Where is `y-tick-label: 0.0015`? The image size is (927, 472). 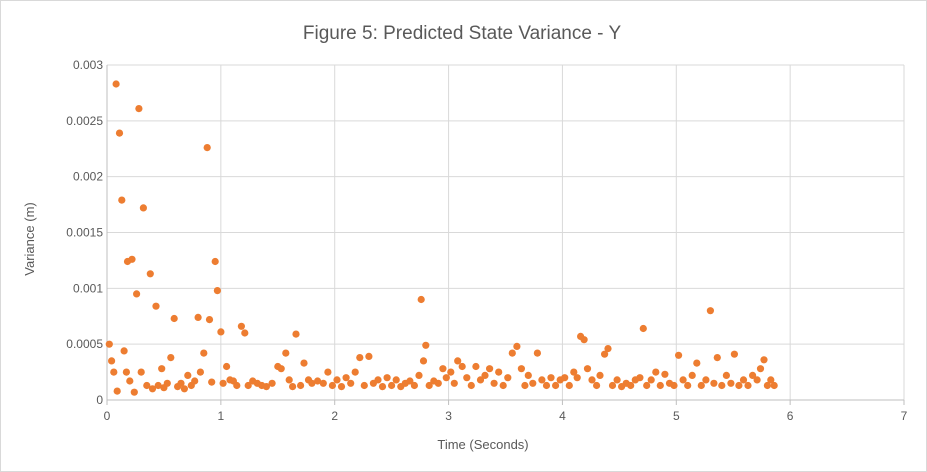 y-tick-label: 0.0015 is located at coordinates (84, 233).